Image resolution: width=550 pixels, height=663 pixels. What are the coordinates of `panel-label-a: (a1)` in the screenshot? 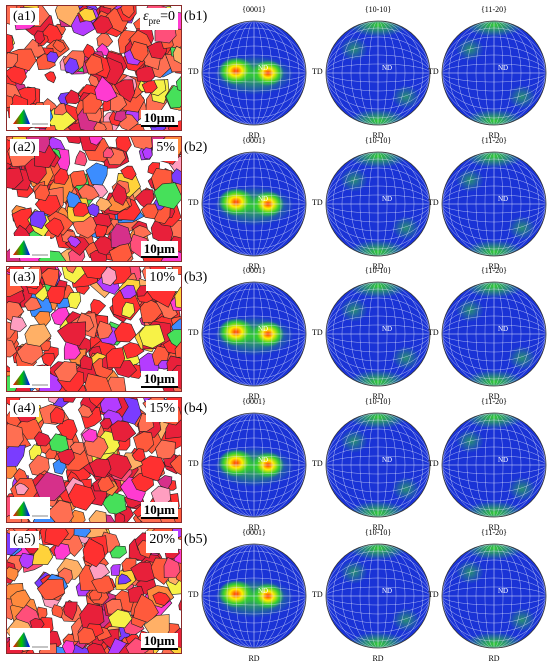 It's located at (24, 16).